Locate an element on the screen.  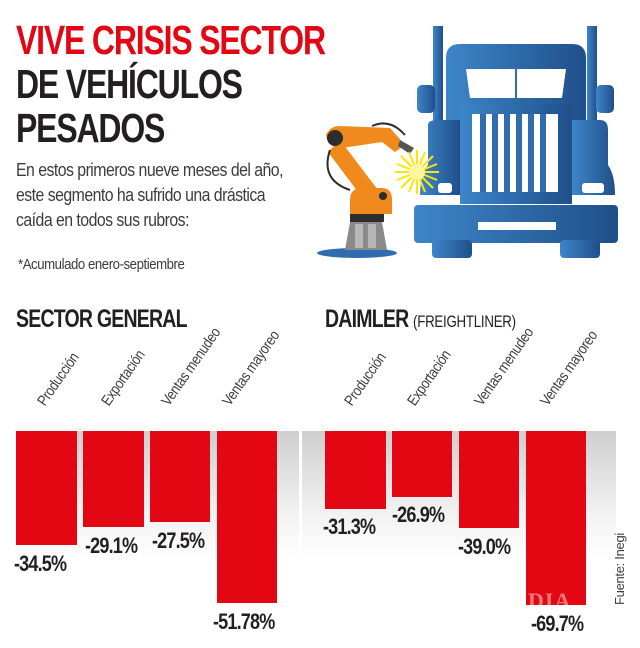
section-subtitle: (FREIGHTLINER) is located at coordinates (464, 321).